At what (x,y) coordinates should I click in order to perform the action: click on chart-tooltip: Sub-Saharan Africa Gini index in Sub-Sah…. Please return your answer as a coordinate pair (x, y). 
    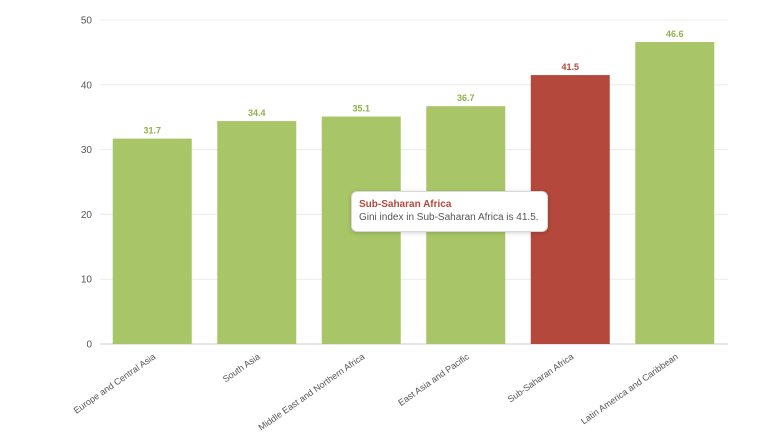
    Looking at the image, I should click on (449, 211).